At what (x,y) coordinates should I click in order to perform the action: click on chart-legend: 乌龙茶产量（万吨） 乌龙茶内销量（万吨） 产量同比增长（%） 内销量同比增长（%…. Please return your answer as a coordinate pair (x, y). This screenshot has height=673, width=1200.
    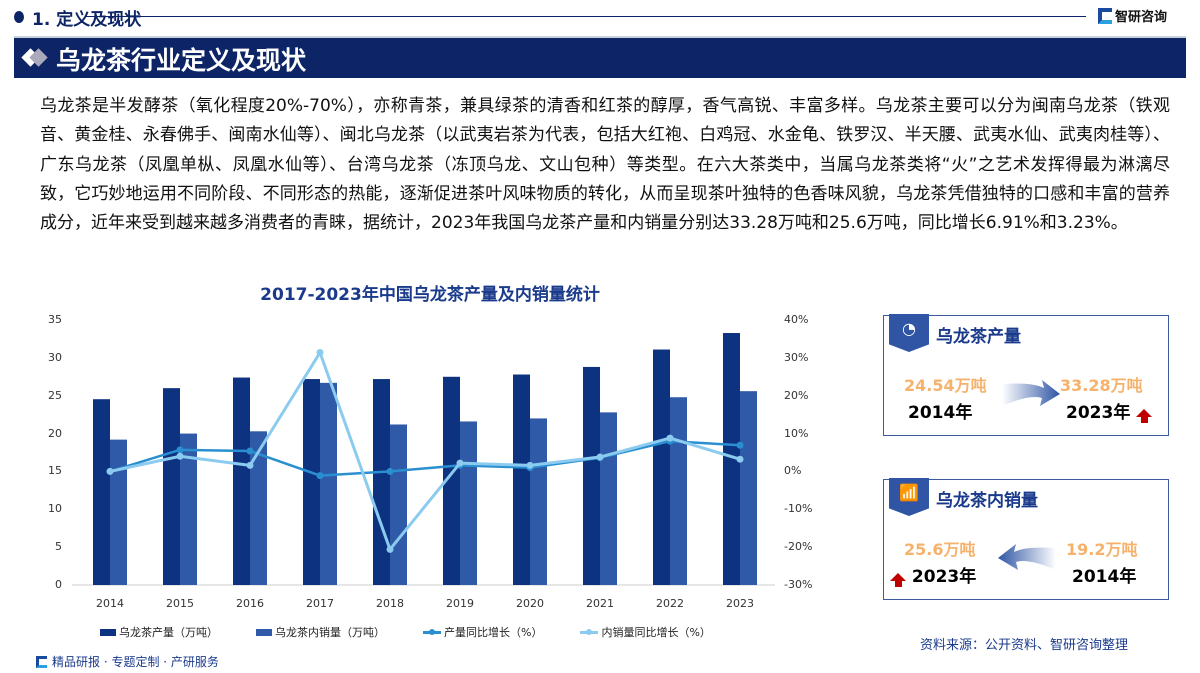
    Looking at the image, I should click on (405, 632).